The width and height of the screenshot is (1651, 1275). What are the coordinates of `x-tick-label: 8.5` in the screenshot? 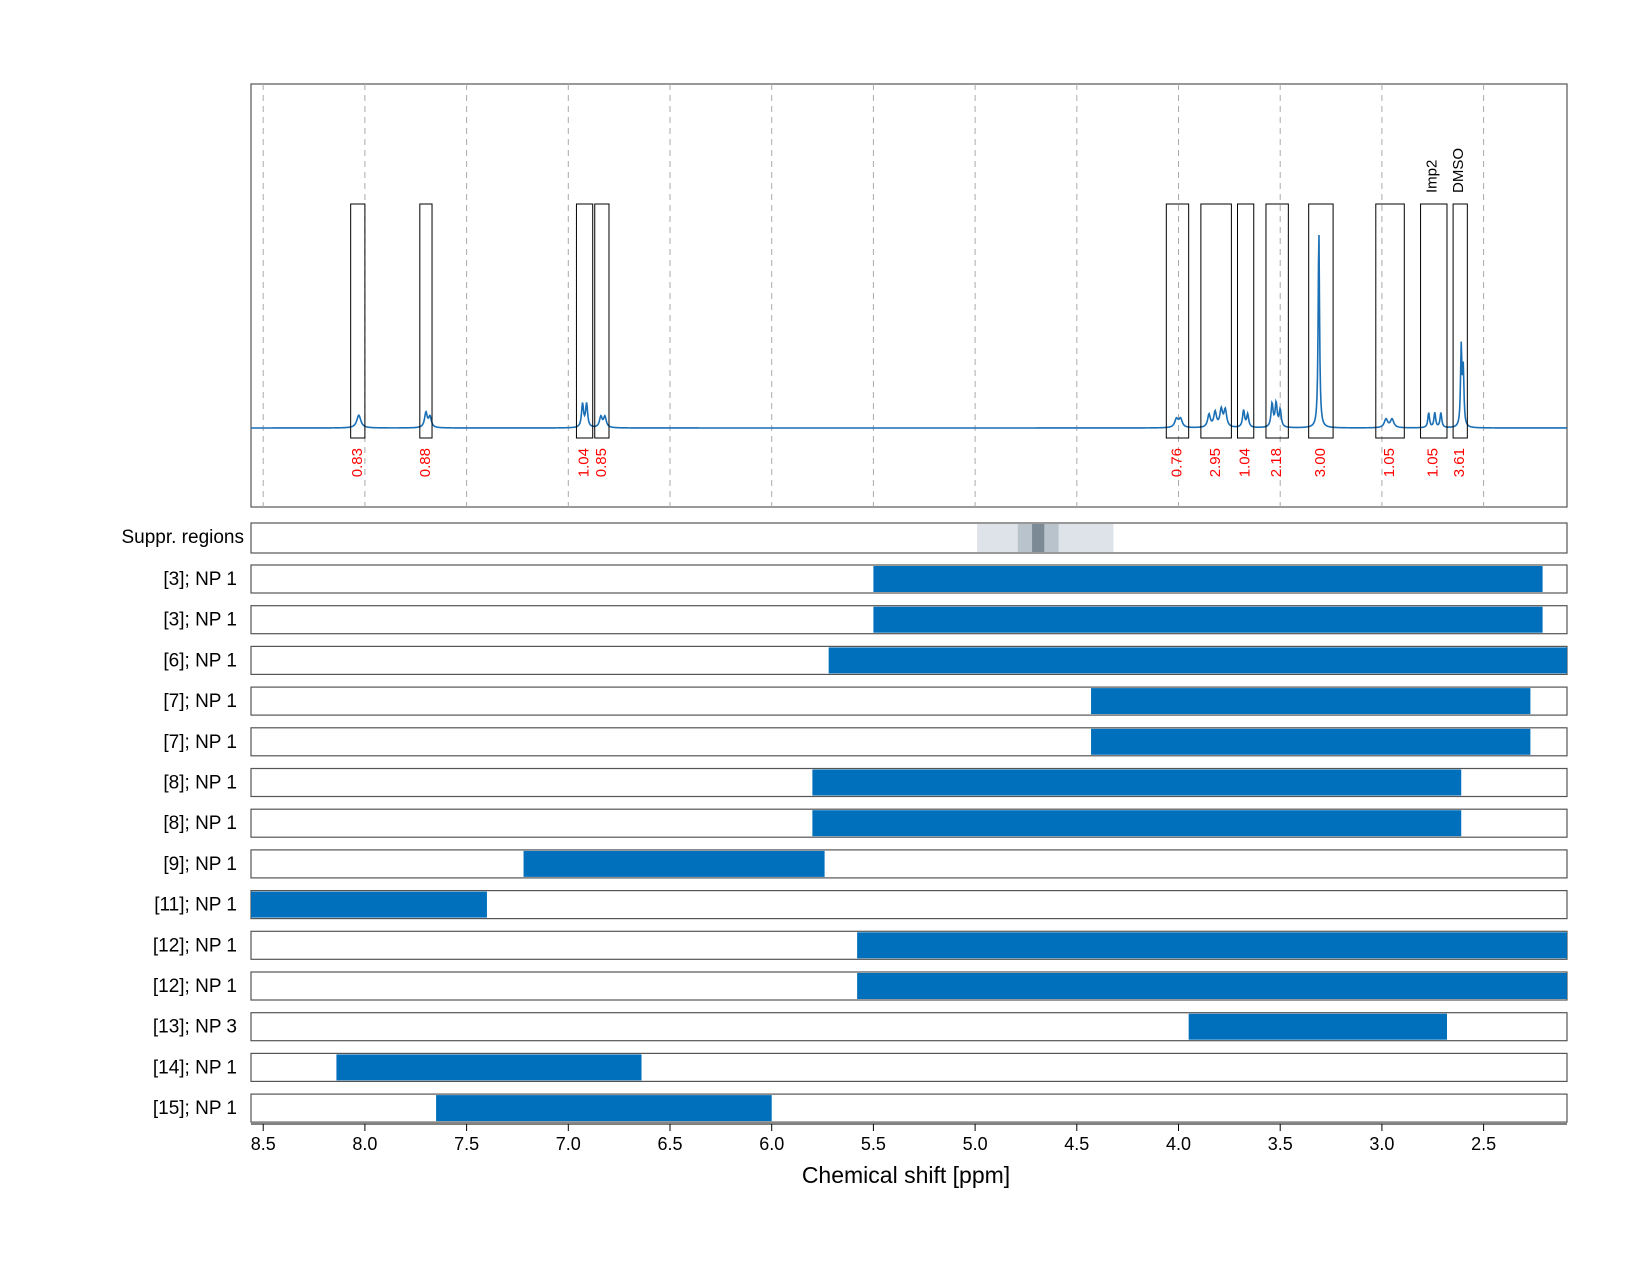 It's located at (263, 1144).